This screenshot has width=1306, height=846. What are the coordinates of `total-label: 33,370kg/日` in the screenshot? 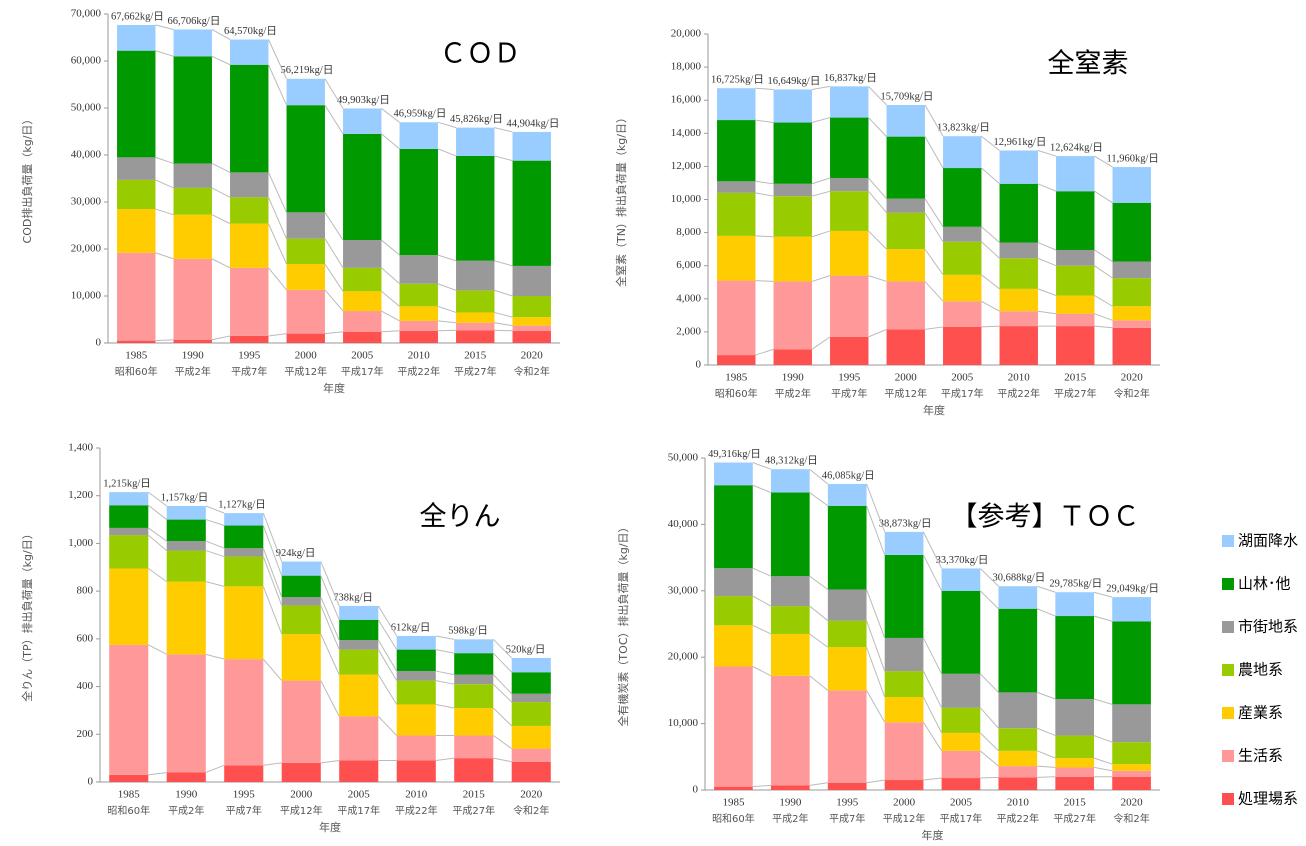 It's located at (962, 560).